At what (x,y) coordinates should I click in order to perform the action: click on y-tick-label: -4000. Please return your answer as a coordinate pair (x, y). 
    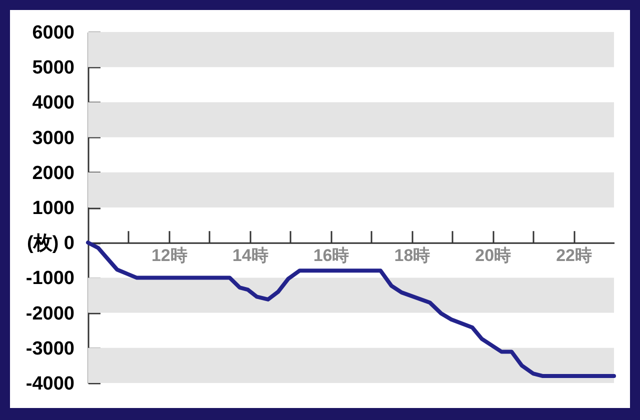
    Looking at the image, I should click on (50, 384).